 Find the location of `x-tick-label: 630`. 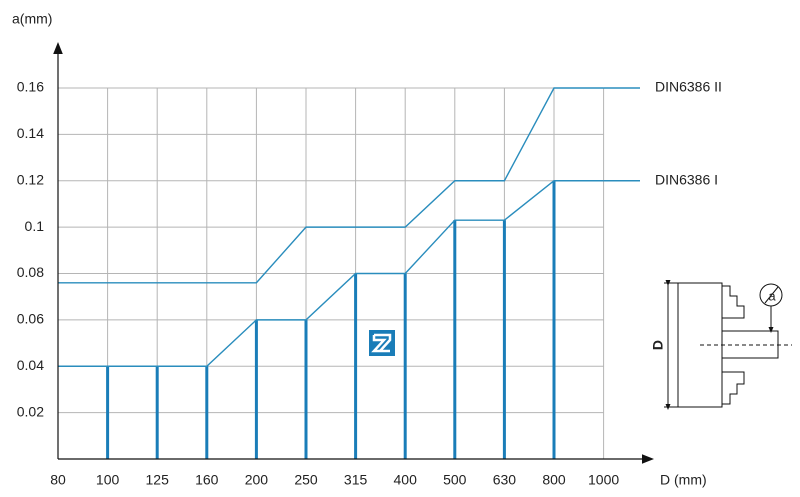

x-tick-label: 630 is located at coordinates (505, 480).